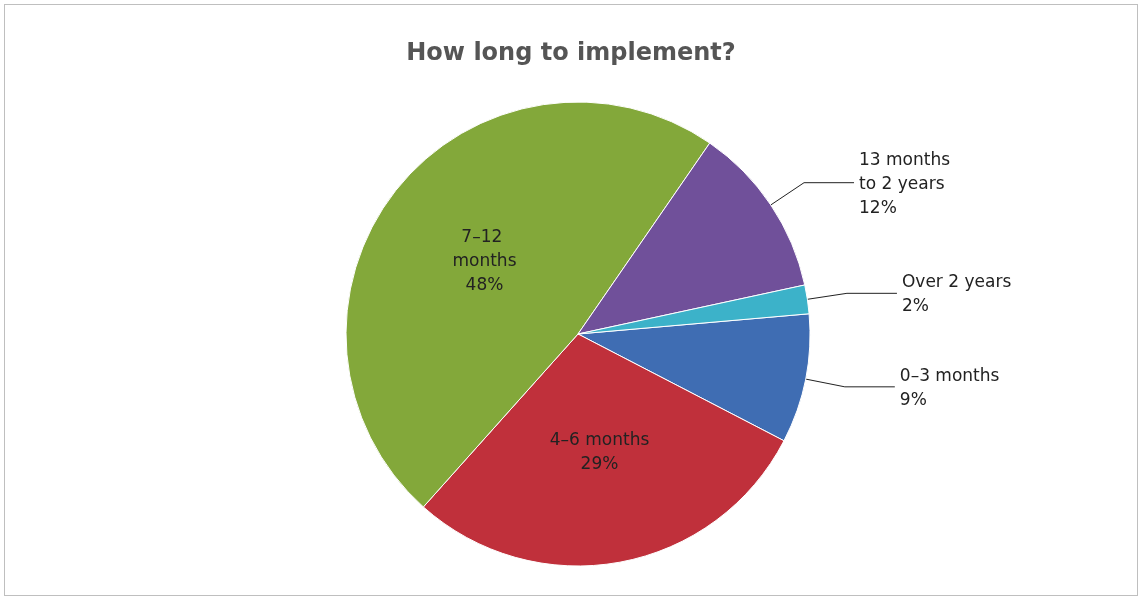  Describe the element at coordinates (484, 248) in the screenshot. I see `slice-label: 7–12 months` at that location.